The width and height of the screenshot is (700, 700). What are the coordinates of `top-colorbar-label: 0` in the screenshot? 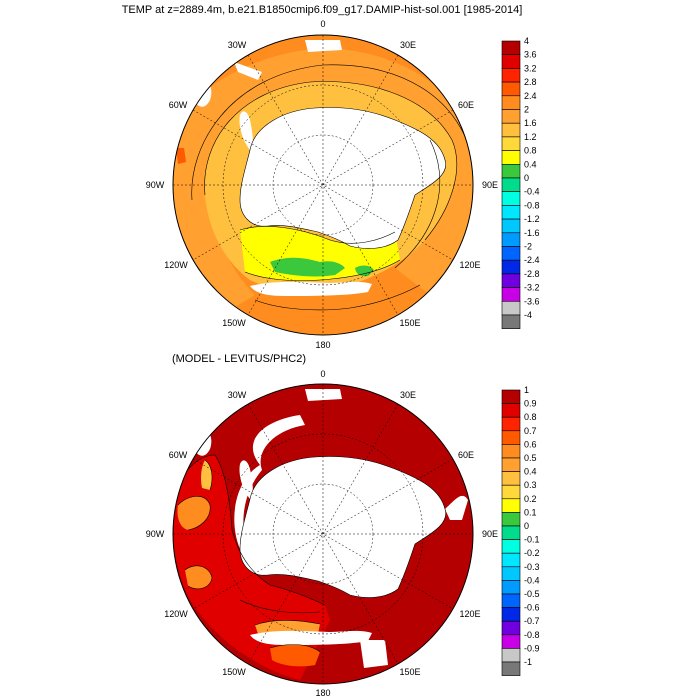 It's located at (526, 178).